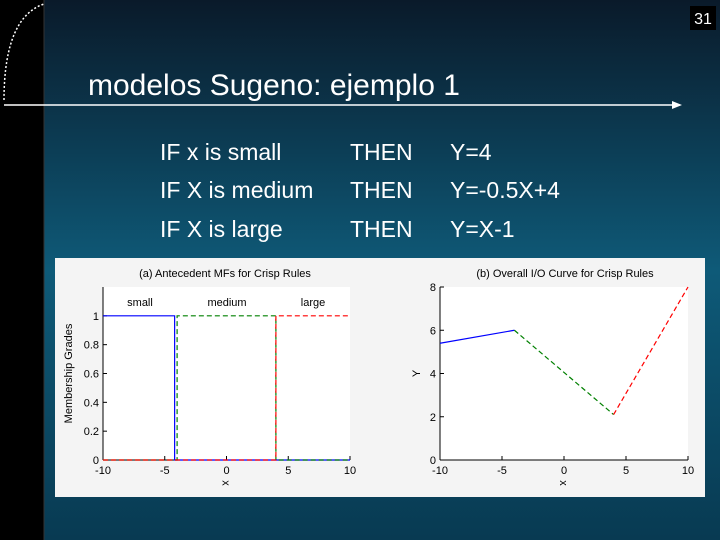  Describe the element at coordinates (91, 403) in the screenshot. I see `y-tick-label: 0.4` at that location.